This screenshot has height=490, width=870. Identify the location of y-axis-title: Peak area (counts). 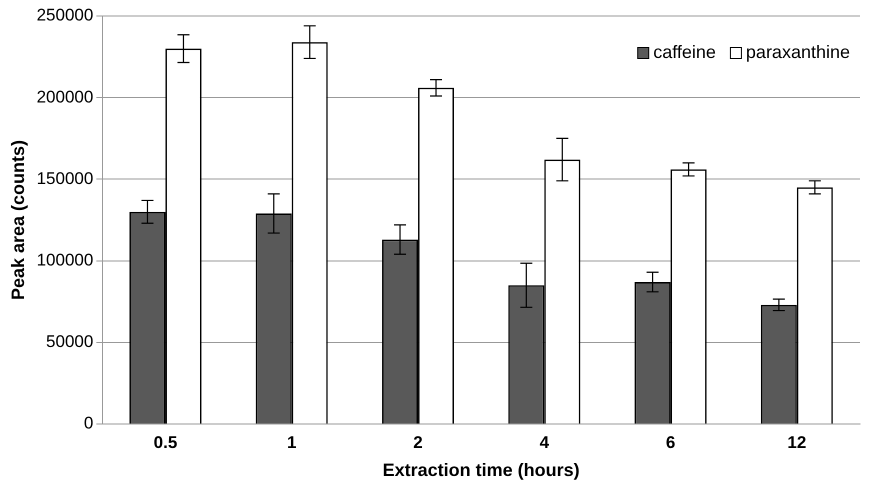
(18, 220).